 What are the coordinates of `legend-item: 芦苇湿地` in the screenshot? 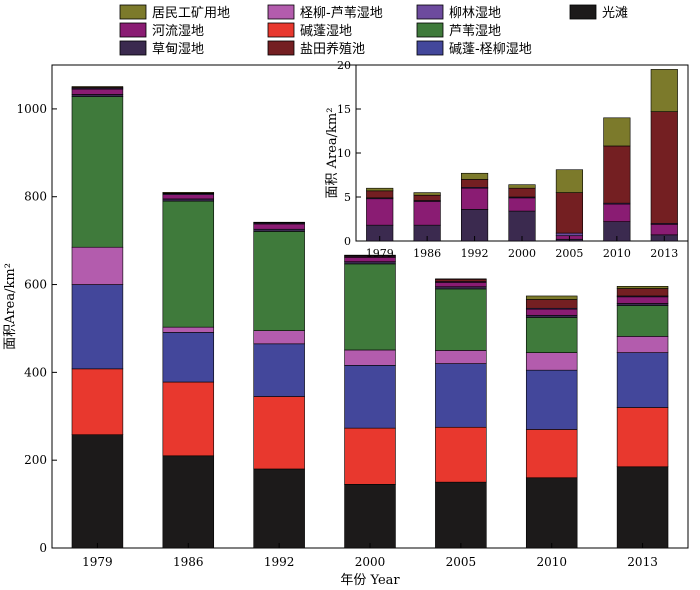 It's located at (458, 30).